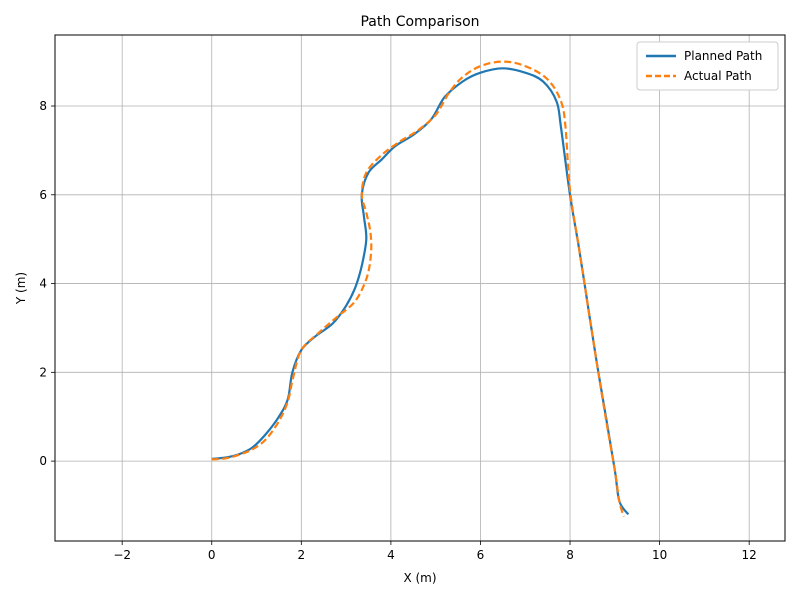  What do you see at coordinates (122, 555) in the screenshot?
I see `x-tick-label: −2` at bounding box center [122, 555].